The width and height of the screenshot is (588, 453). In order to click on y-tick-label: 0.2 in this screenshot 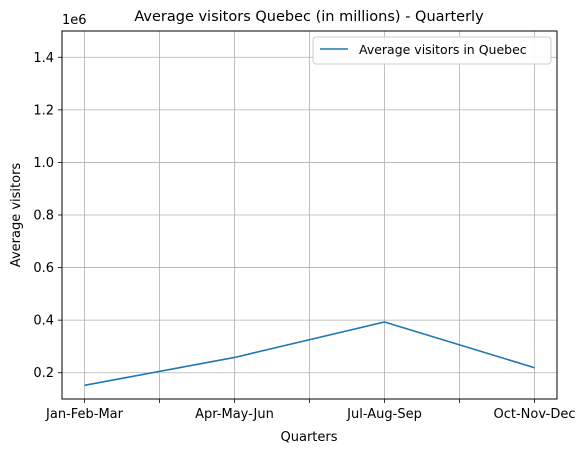, I will do `click(43, 373)`.